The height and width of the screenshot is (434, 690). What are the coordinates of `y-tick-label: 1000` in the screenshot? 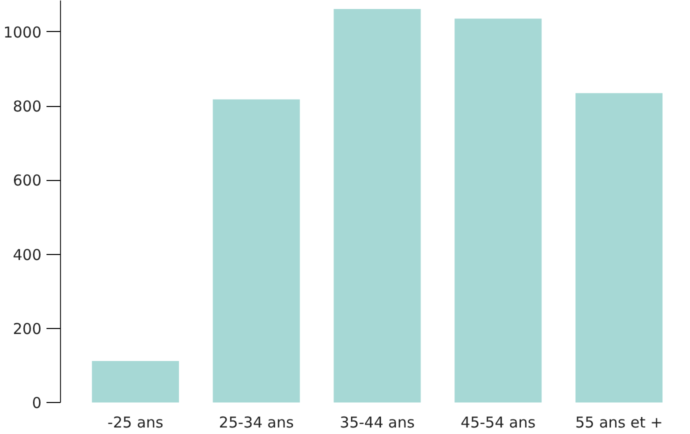 It's located at (22, 32).